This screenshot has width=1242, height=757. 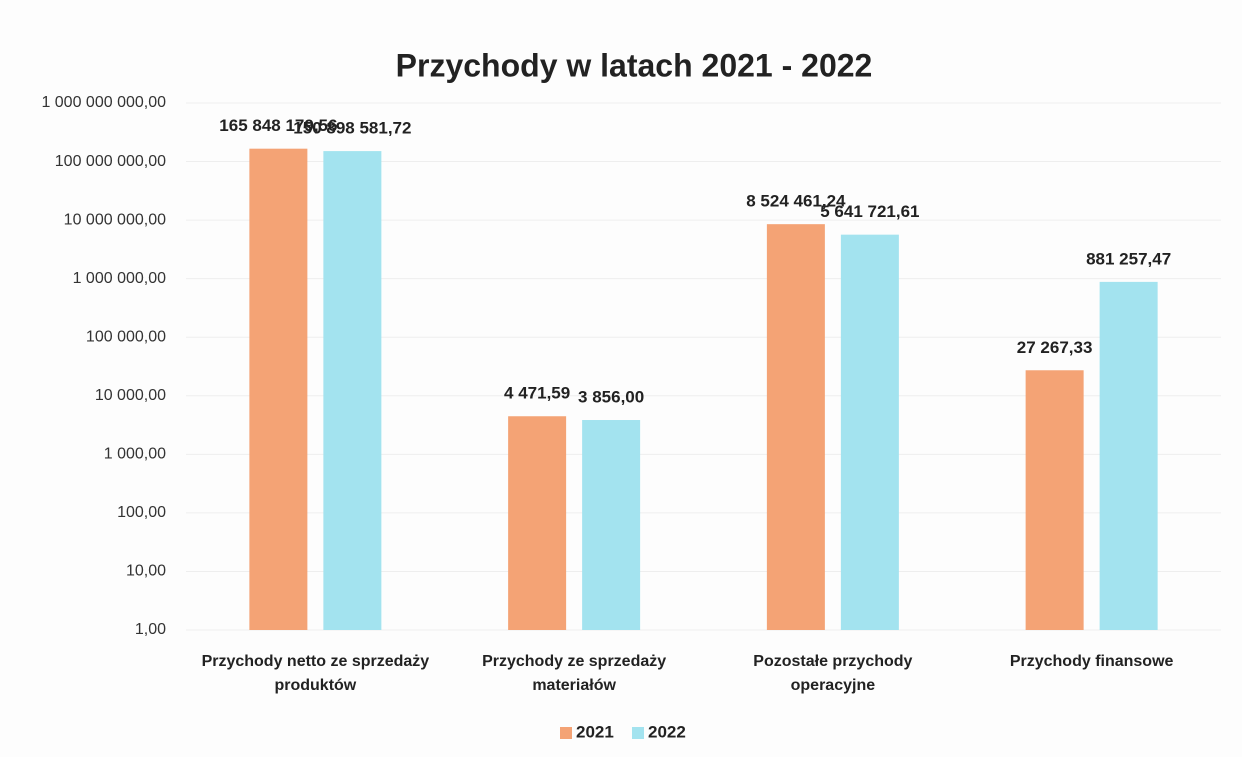 I want to click on legend-label: 2021, so click(x=595, y=731).